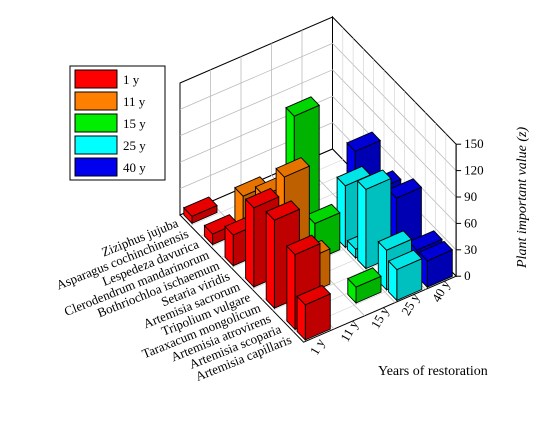 Image resolution: width=550 pixels, height=423 pixels. Describe the element at coordinates (134, 101) in the screenshot. I see `legend-label: 11 y` at that location.